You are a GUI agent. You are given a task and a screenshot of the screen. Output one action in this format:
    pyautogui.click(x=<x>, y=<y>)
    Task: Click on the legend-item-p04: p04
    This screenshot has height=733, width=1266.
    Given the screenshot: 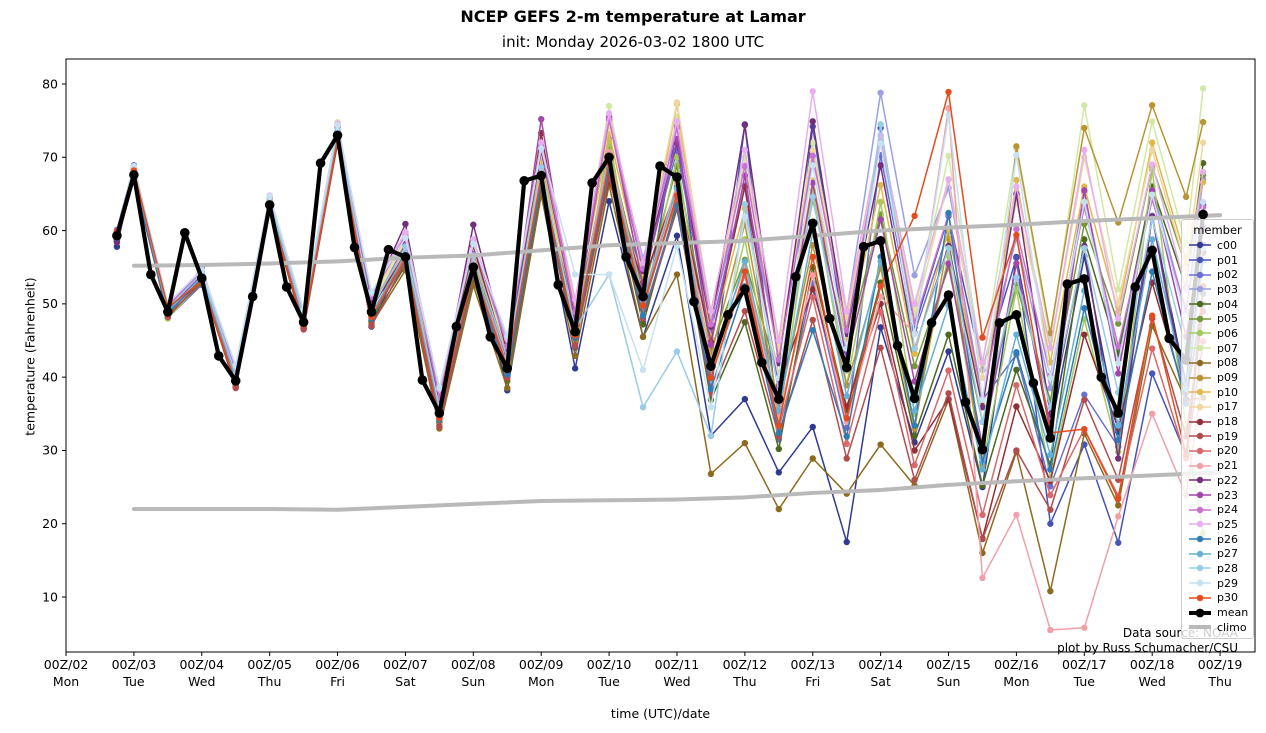 What is the action you would take?
    pyautogui.click(x=1217, y=304)
    